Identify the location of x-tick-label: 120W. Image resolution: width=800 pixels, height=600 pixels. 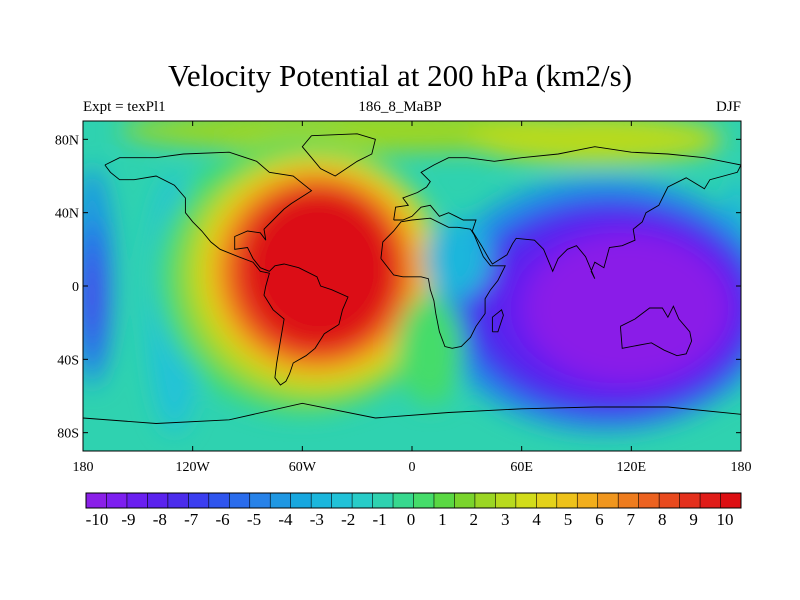
(193, 467).